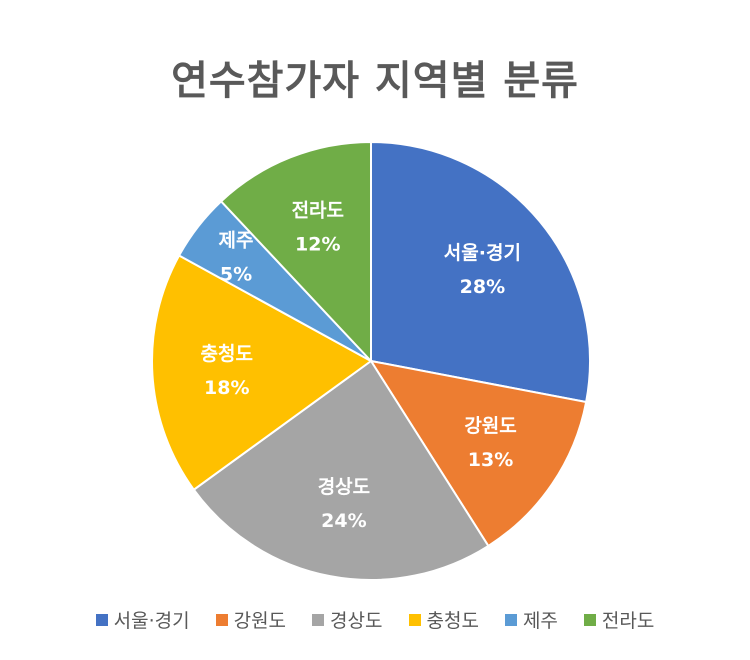 The image size is (750, 660). Describe the element at coordinates (236, 274) in the screenshot. I see `slice-value-label: 5%` at that location.